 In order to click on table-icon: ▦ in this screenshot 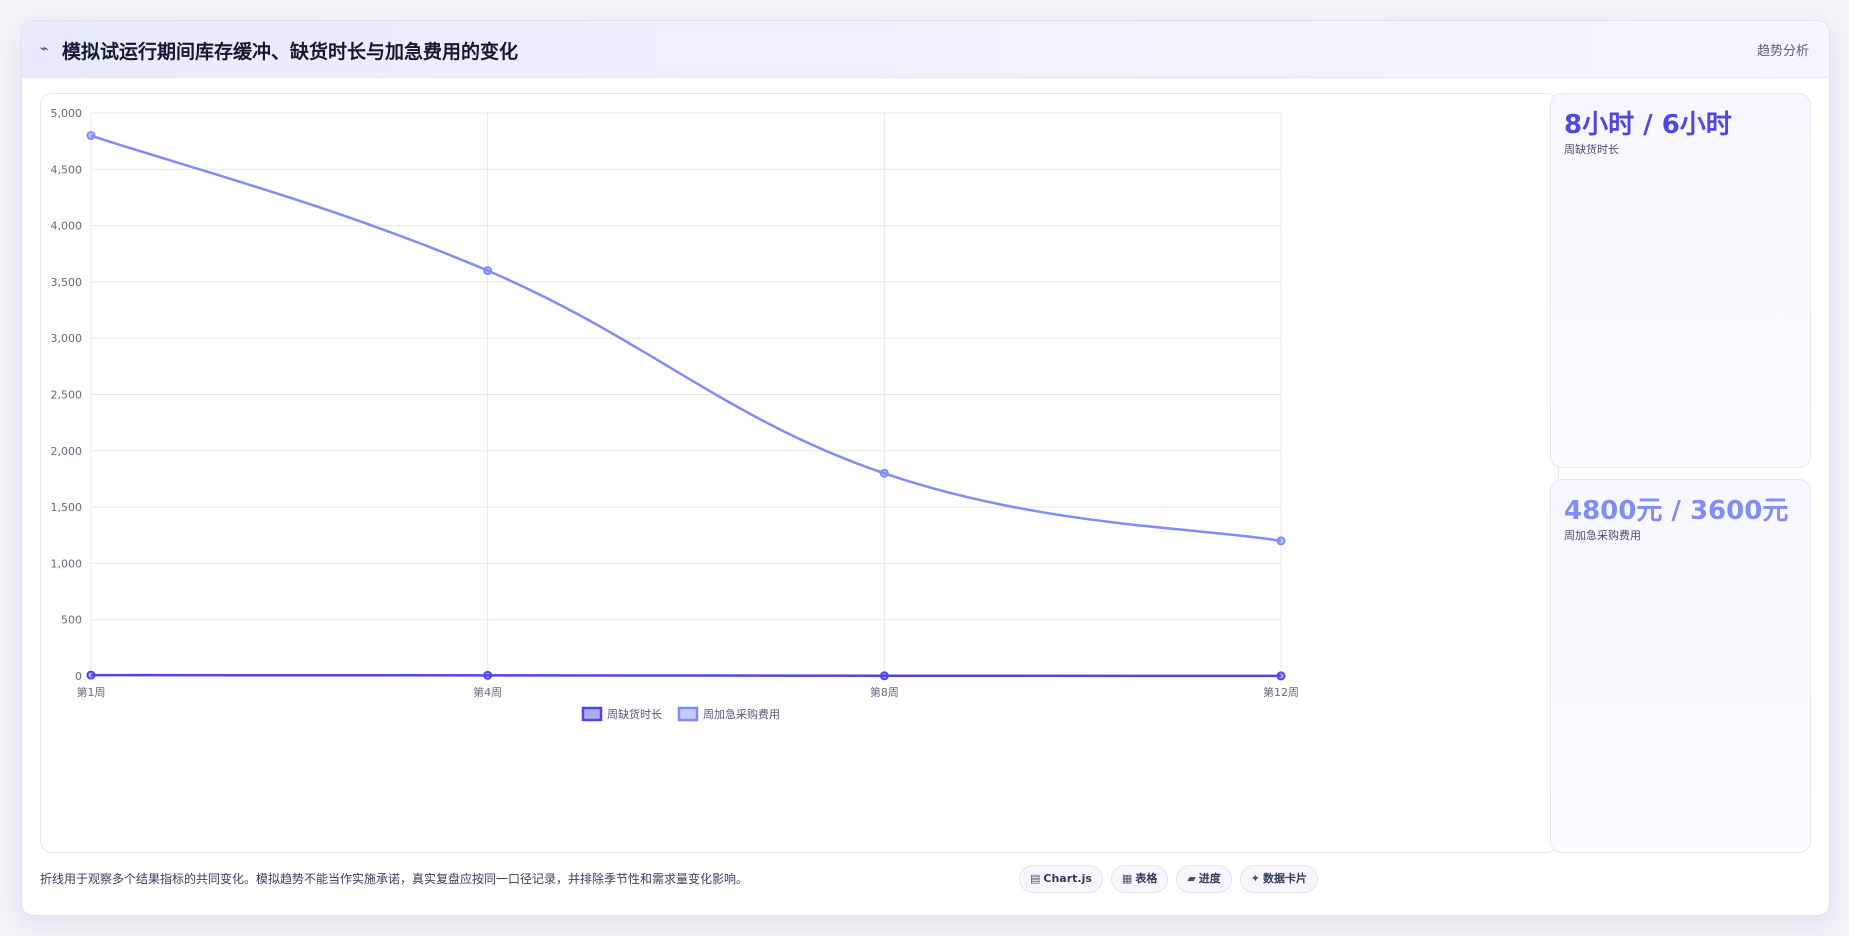, I will do `click(1127, 878)`.